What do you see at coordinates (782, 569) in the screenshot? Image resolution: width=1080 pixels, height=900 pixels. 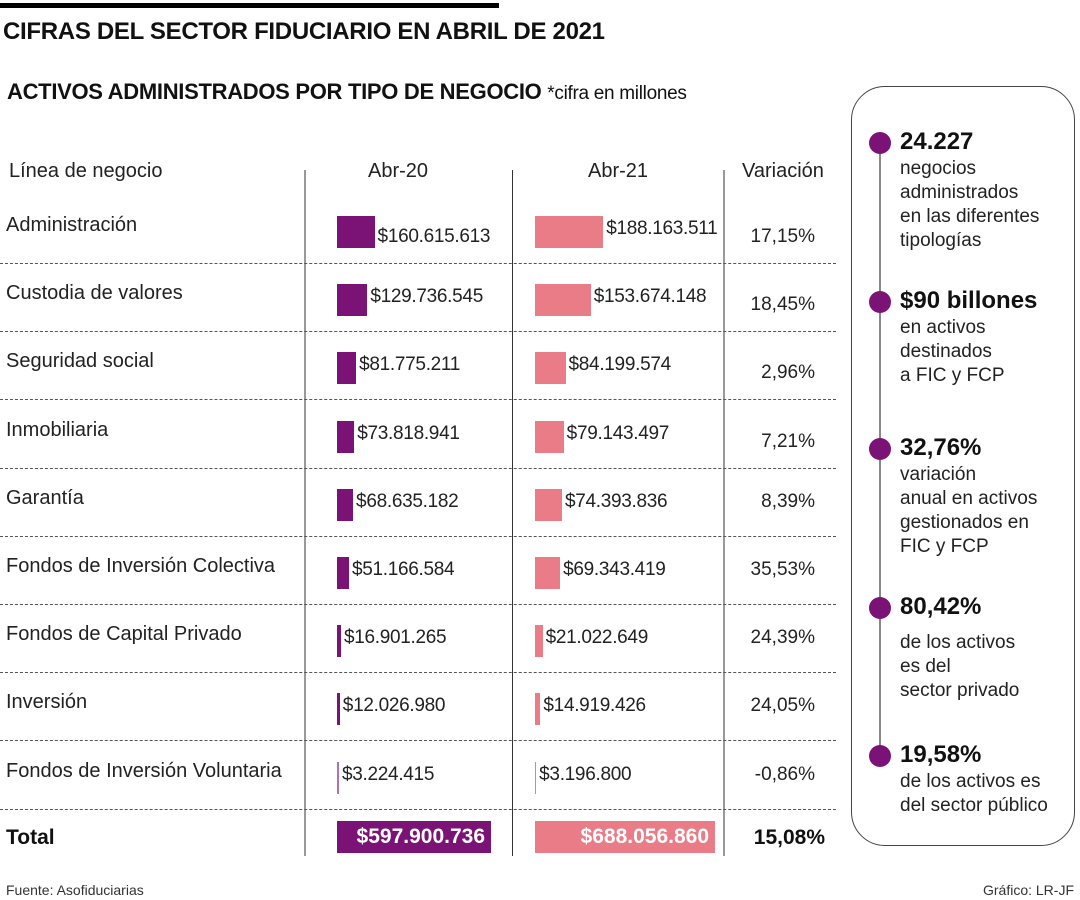 I see `variation-value: 35,53%` at bounding box center [782, 569].